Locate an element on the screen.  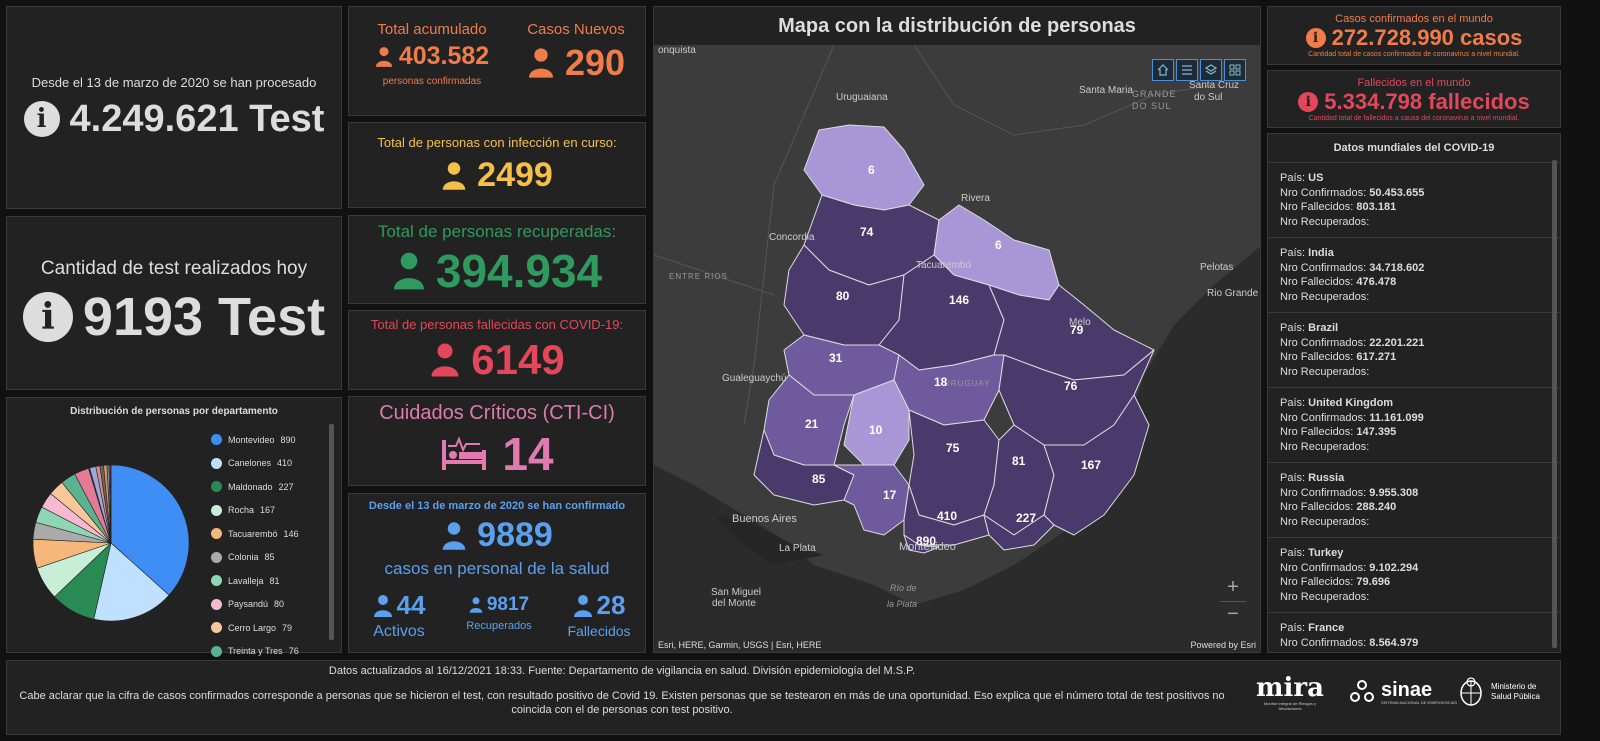
map-place-label: Buenos Aires is located at coordinates (764, 519).